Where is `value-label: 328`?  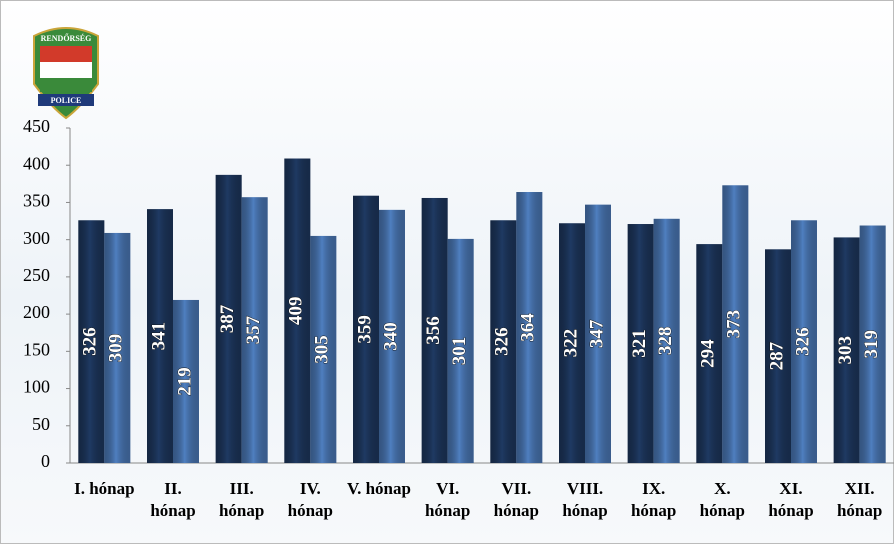 value-label: 328 is located at coordinates (665, 341).